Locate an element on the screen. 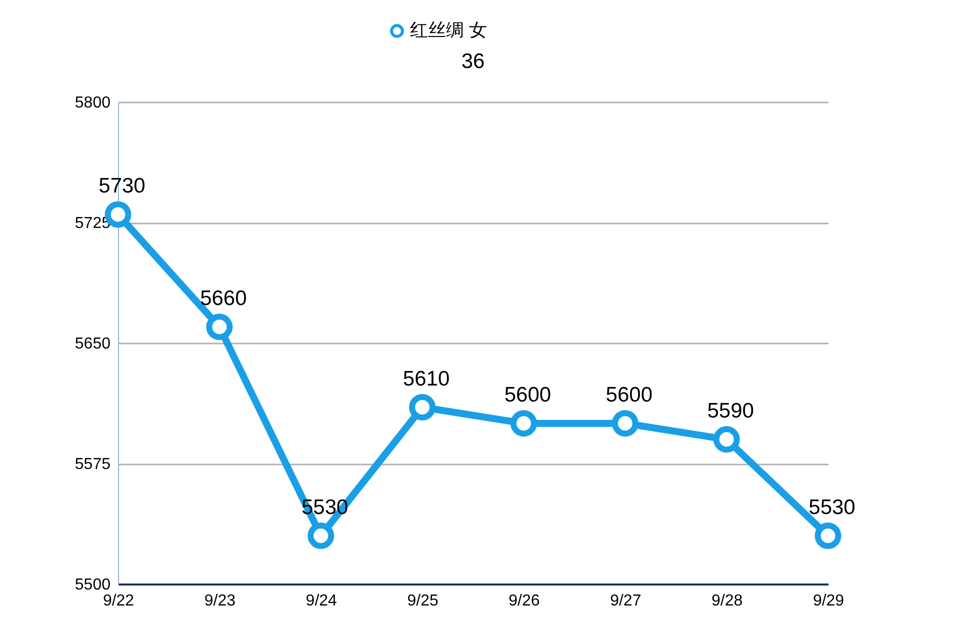 Image resolution: width=956 pixels, height=626 pixels. data-label: 5590 is located at coordinates (730, 410).